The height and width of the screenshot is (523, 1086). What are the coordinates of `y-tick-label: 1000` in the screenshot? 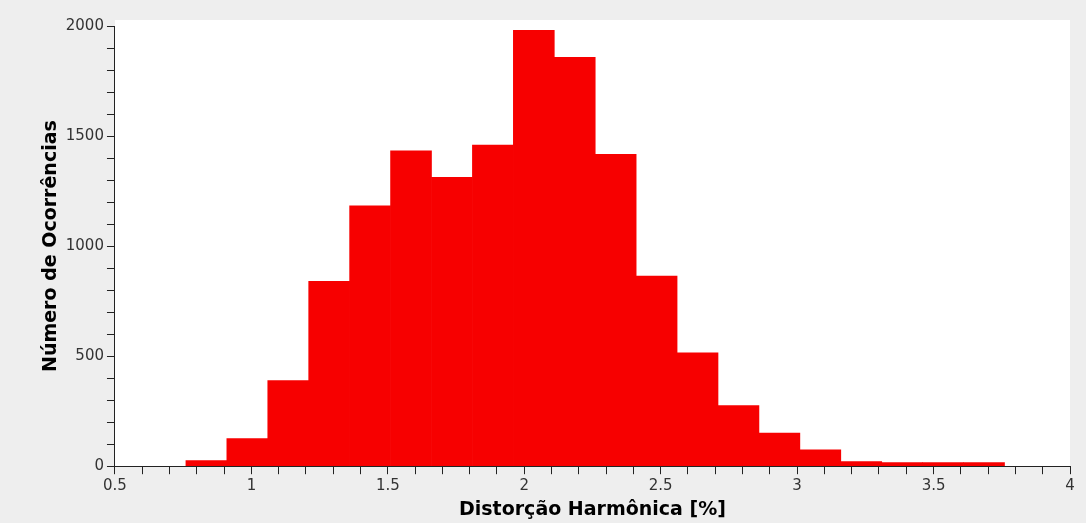 It's located at (84, 244).